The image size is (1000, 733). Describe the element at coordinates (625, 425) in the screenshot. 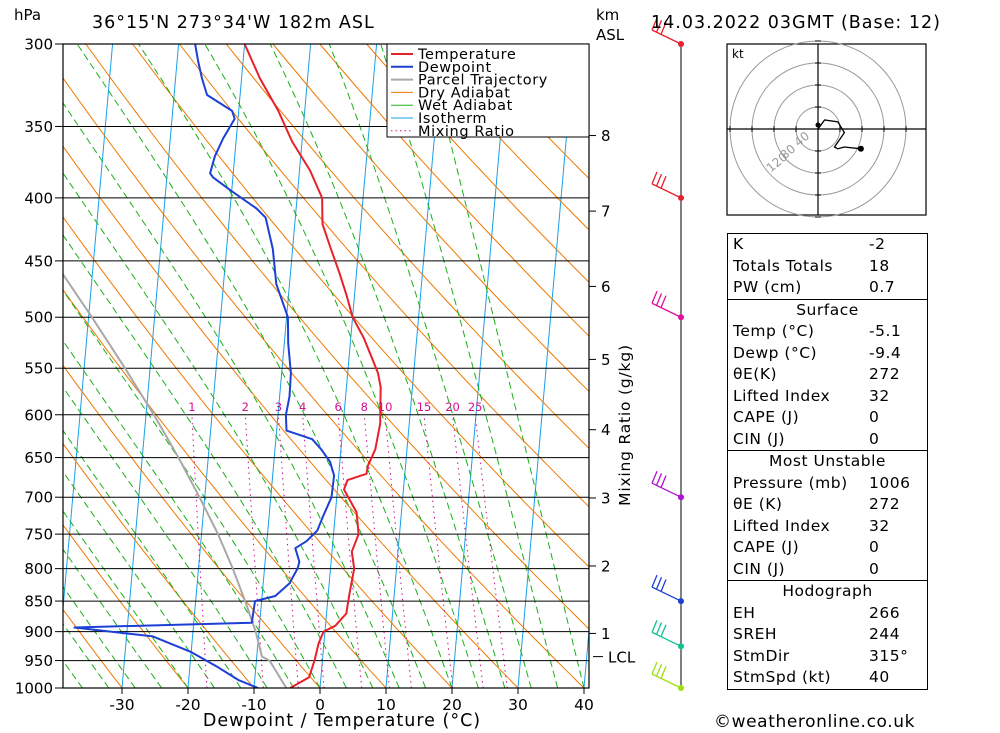

I see `mixing-ratio-axis-title: Mixing Ratio (g/kg)` at that location.